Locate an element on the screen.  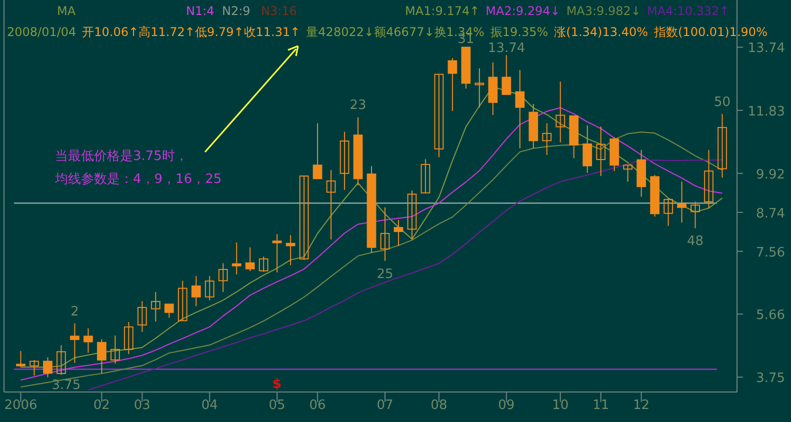
annotation: 25 is located at coordinates (385, 274).